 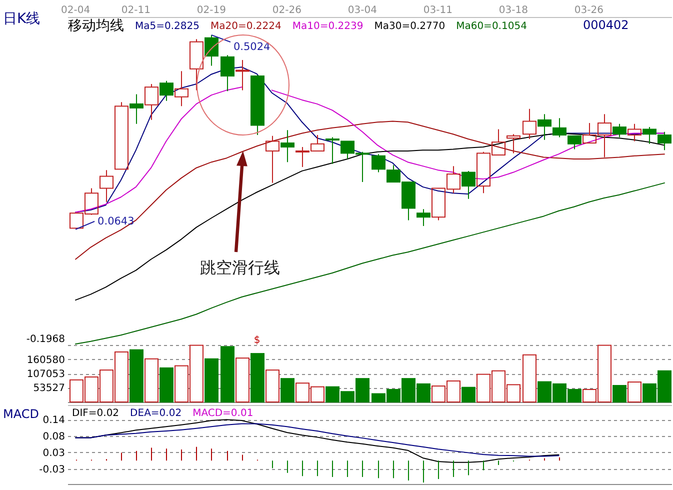 What do you see at coordinates (21, 19) in the screenshot?
I see `chart-title: 日K线` at bounding box center [21, 19].